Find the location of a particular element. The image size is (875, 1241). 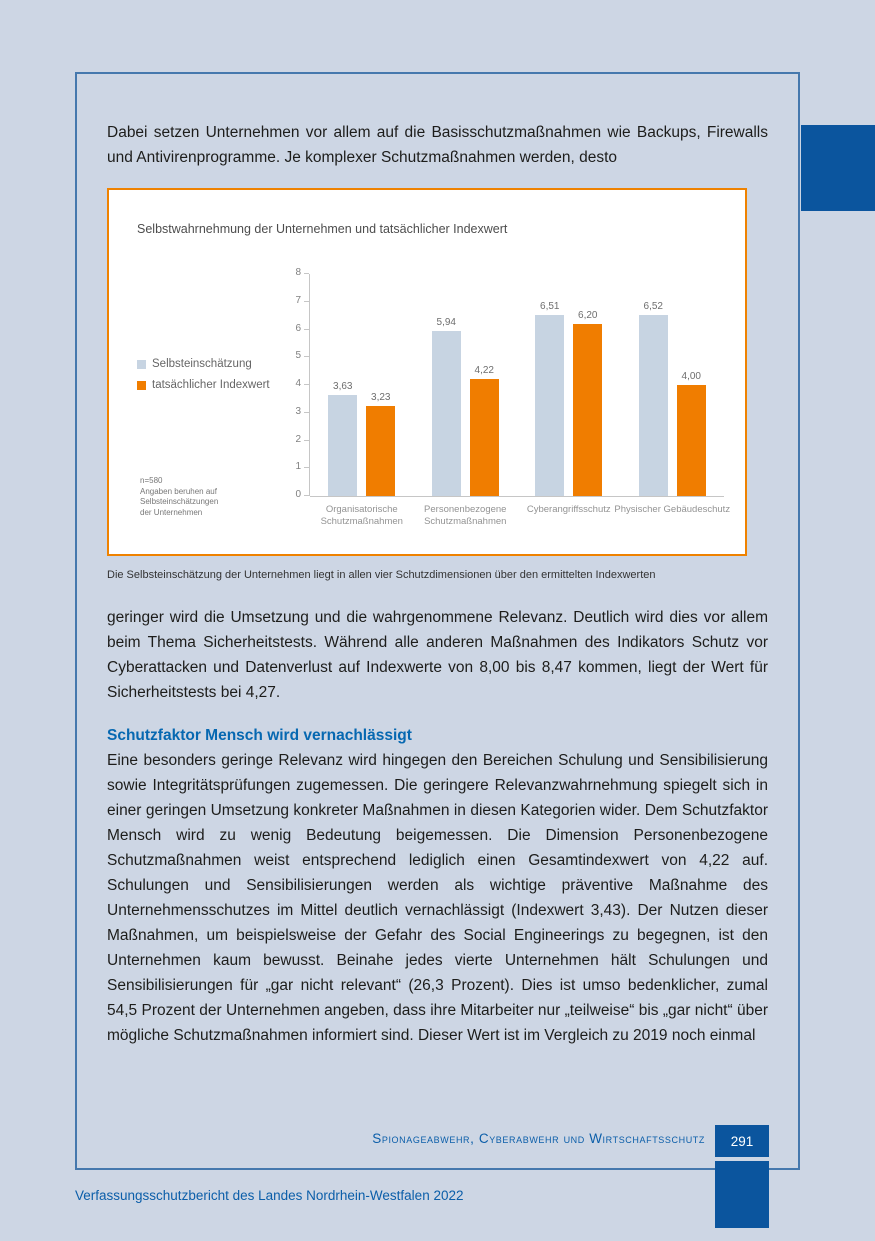

y-axis-tick: 0 is located at coordinates (302, 494).